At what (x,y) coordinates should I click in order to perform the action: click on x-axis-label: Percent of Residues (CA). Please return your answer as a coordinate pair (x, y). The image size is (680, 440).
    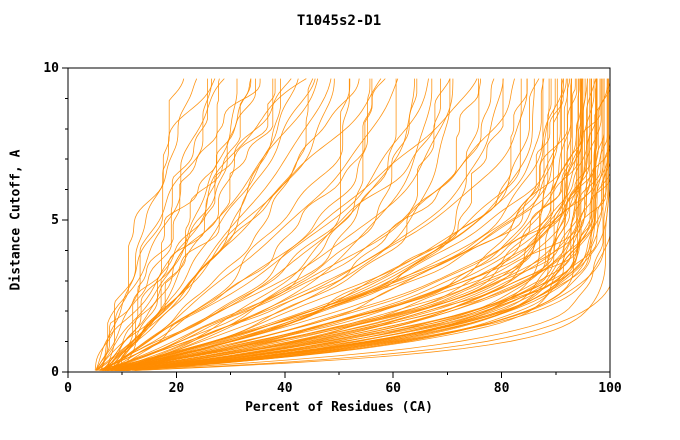
    Looking at the image, I should click on (339, 407).